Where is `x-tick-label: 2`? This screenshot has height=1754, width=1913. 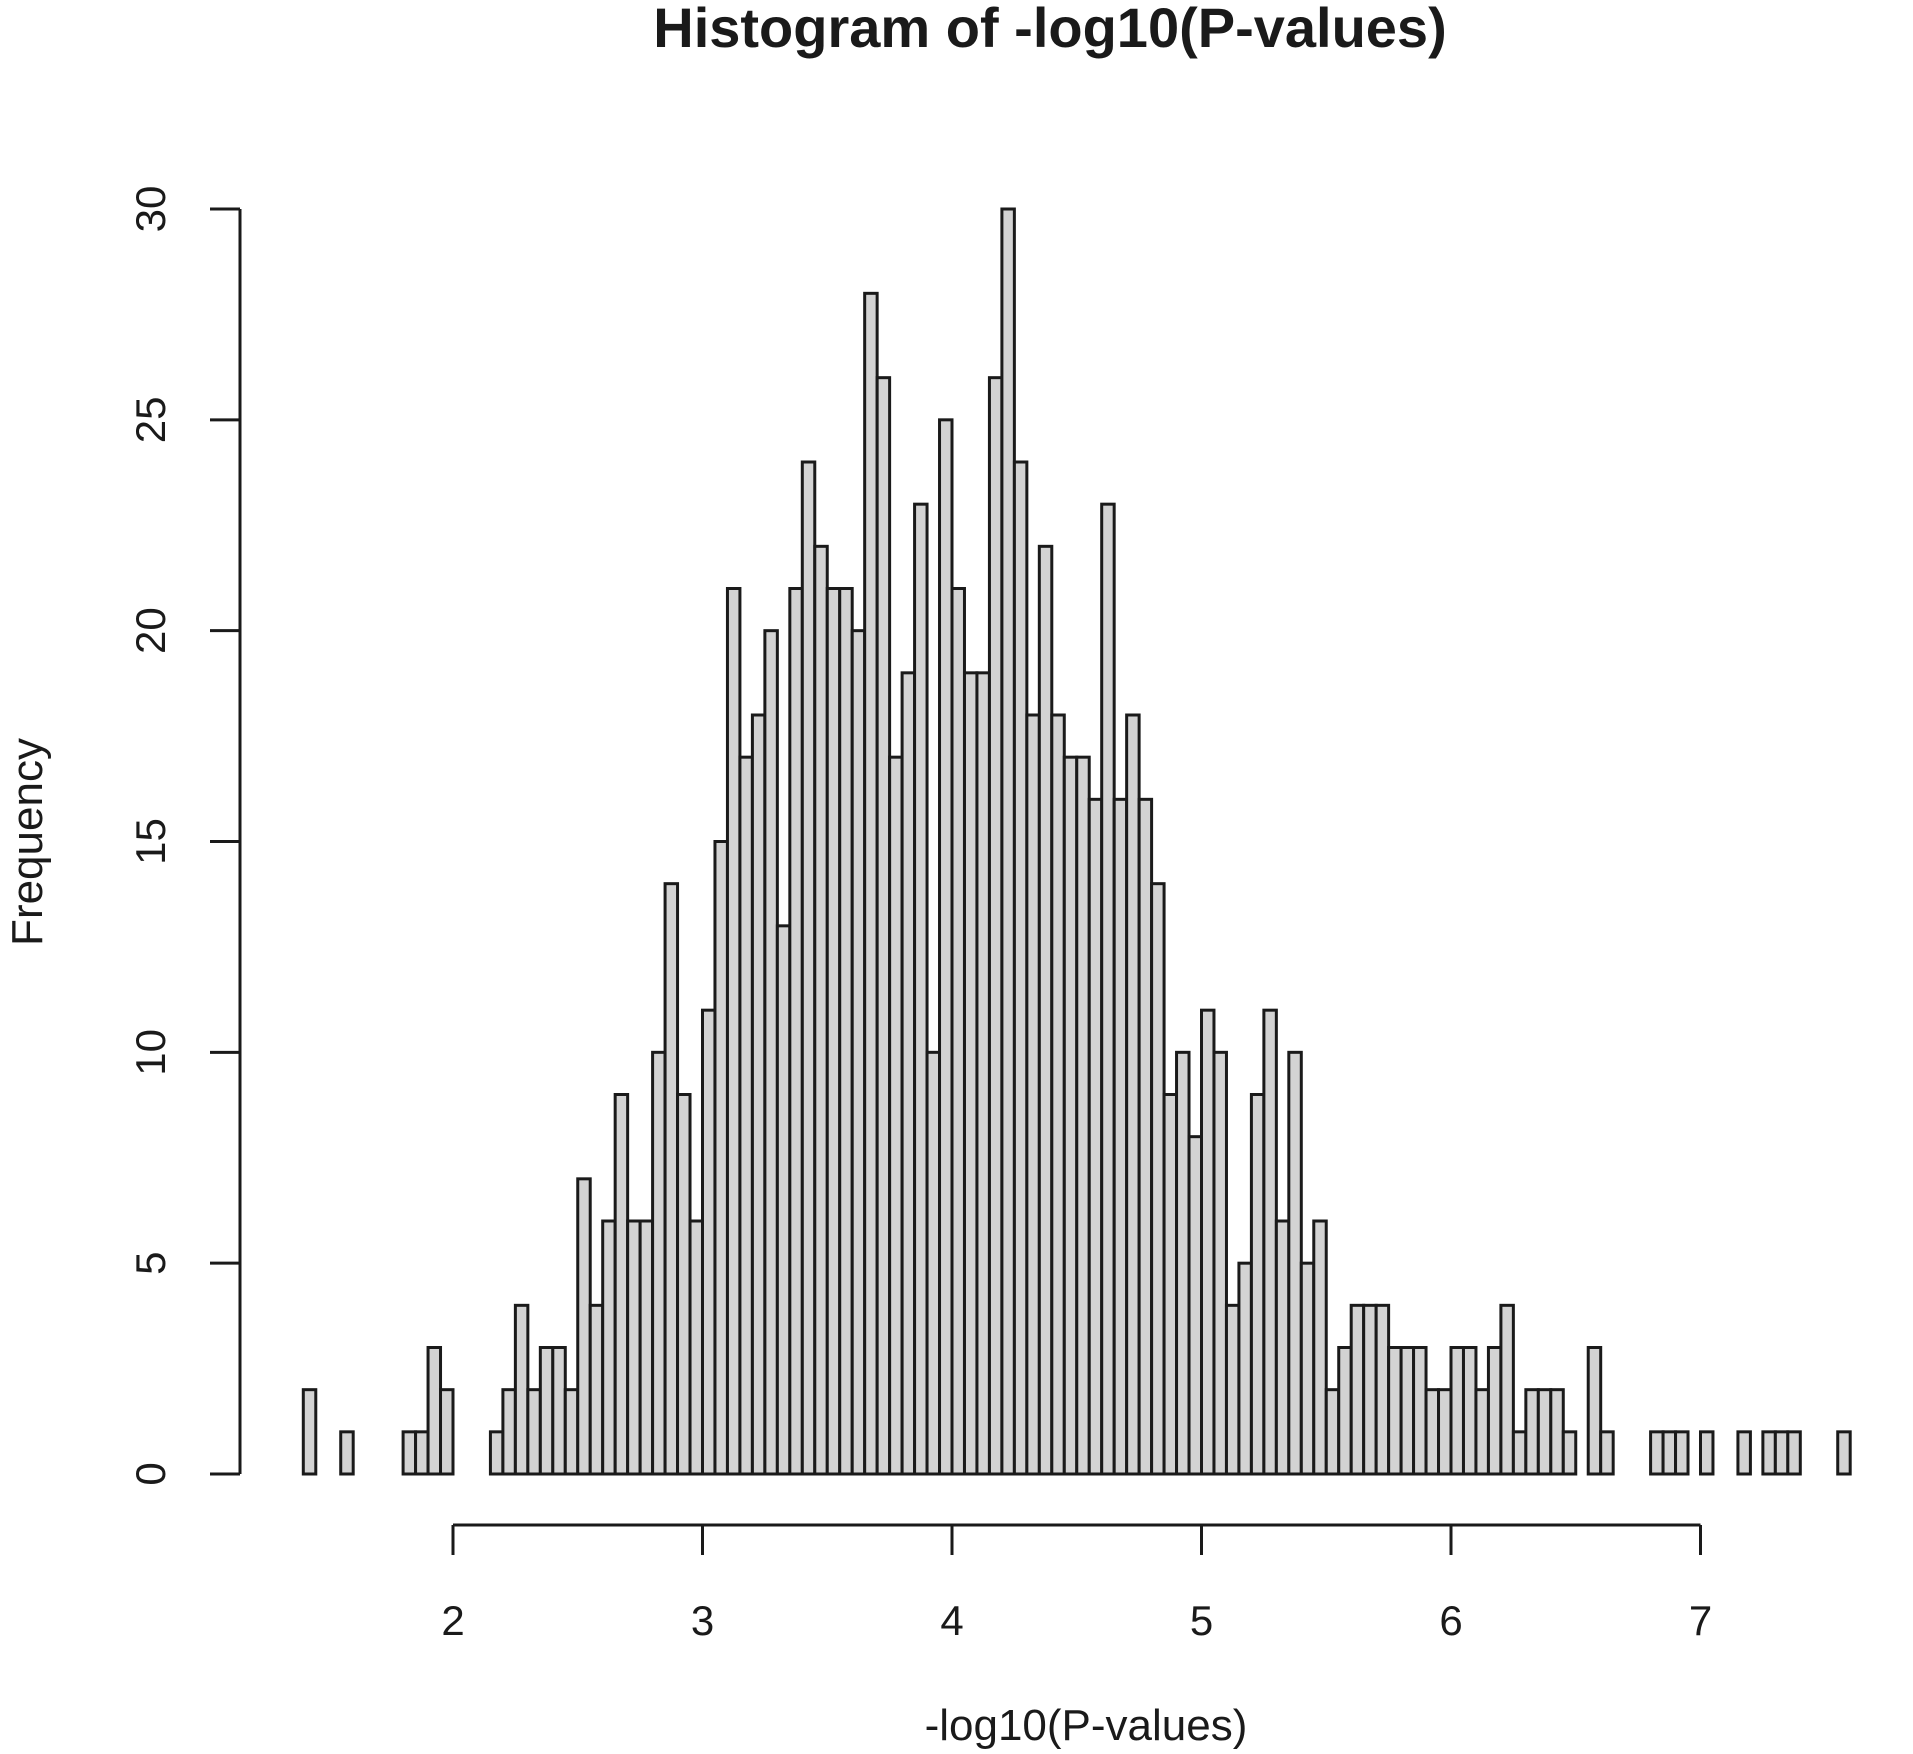
x-tick-label: 2 is located at coordinates (452, 1620).